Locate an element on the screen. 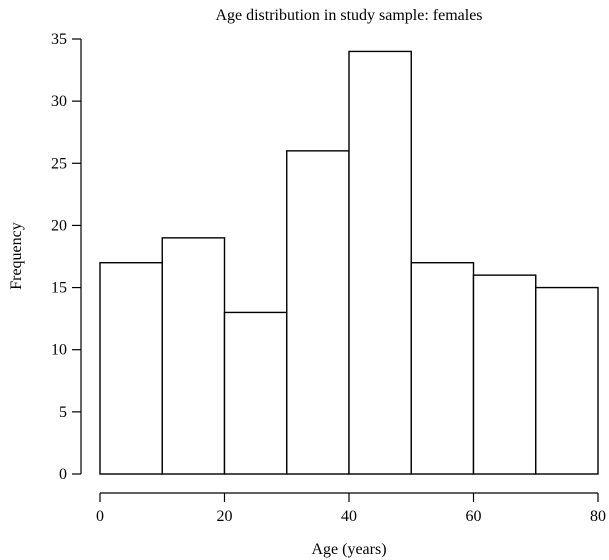  x-tick-label-60: 60 is located at coordinates (474, 516).